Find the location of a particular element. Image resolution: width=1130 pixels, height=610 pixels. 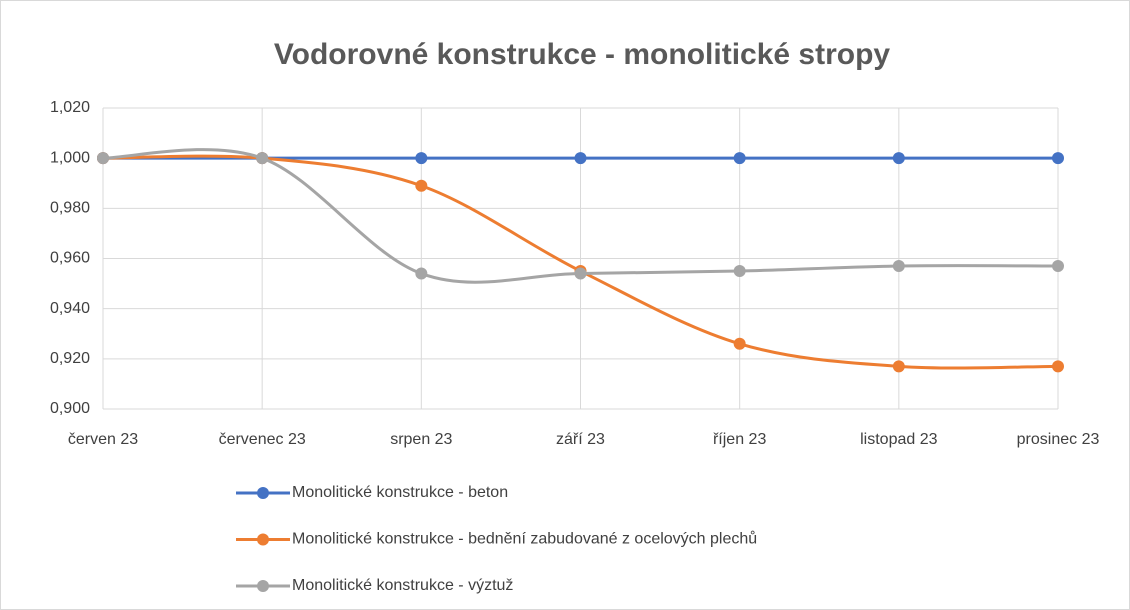

y-tick-label: 0,920 is located at coordinates (70, 358).